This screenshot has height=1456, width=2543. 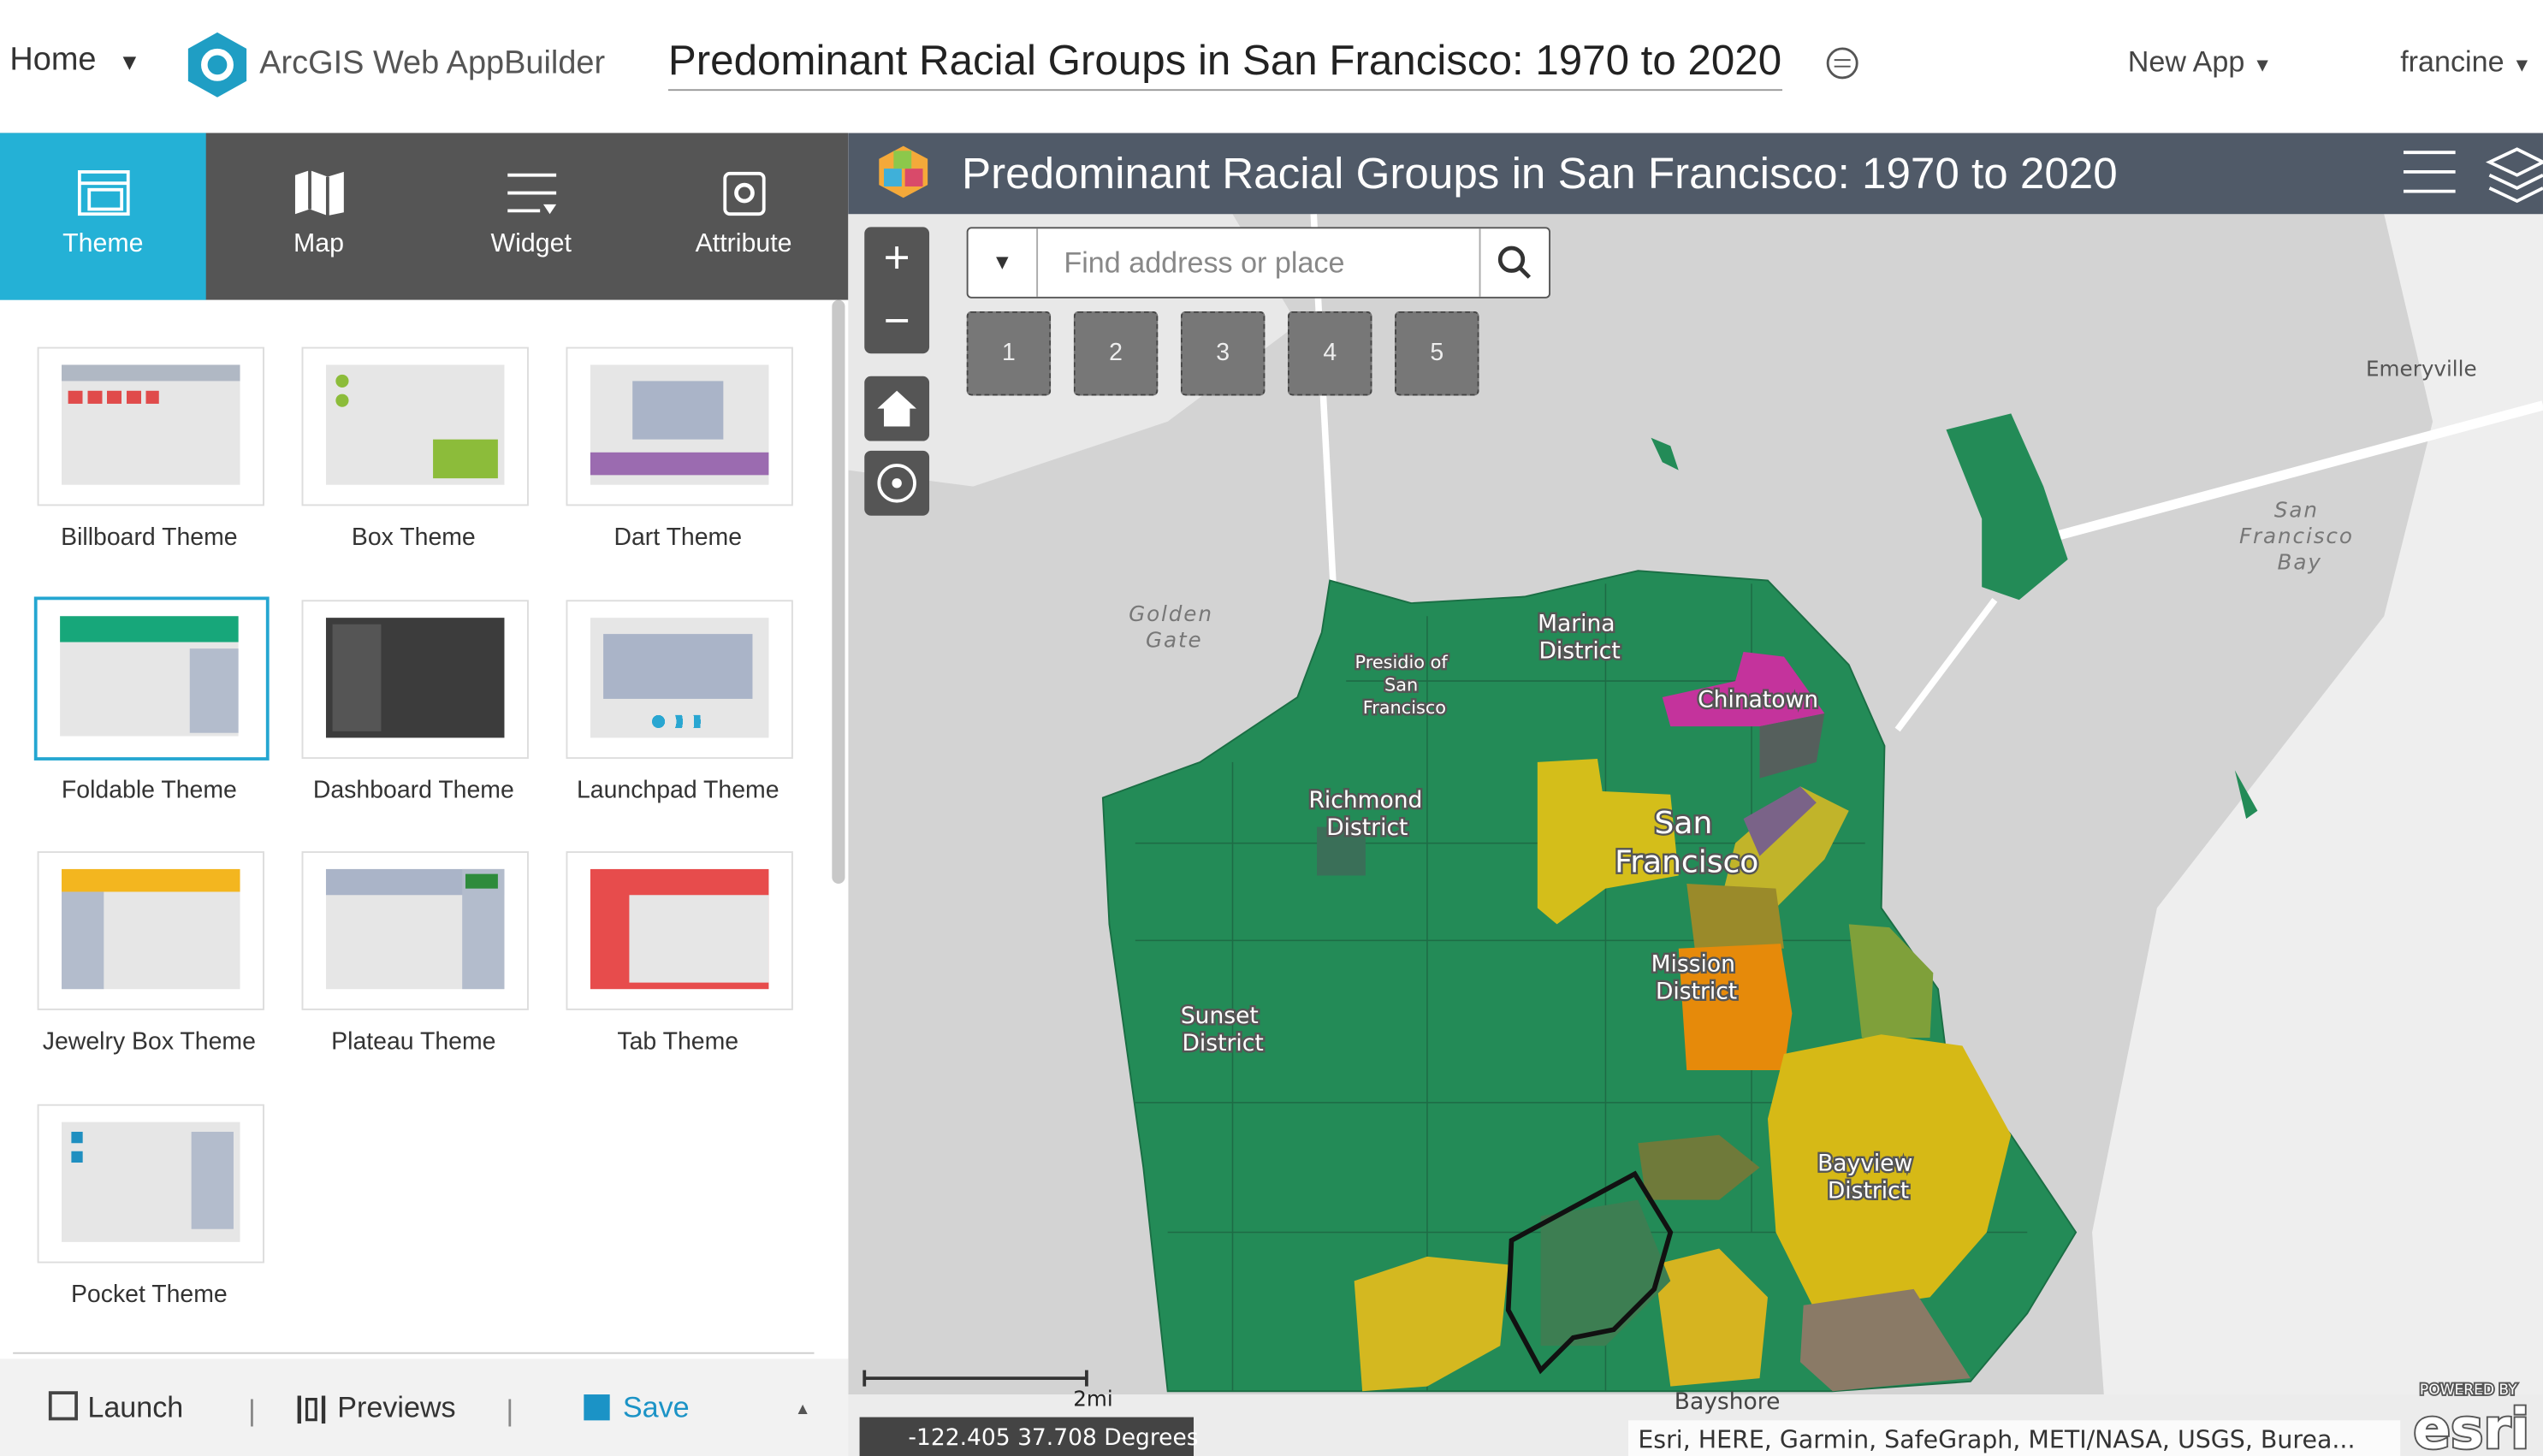 What do you see at coordinates (897, 483) in the screenshot?
I see `locate-button` at bounding box center [897, 483].